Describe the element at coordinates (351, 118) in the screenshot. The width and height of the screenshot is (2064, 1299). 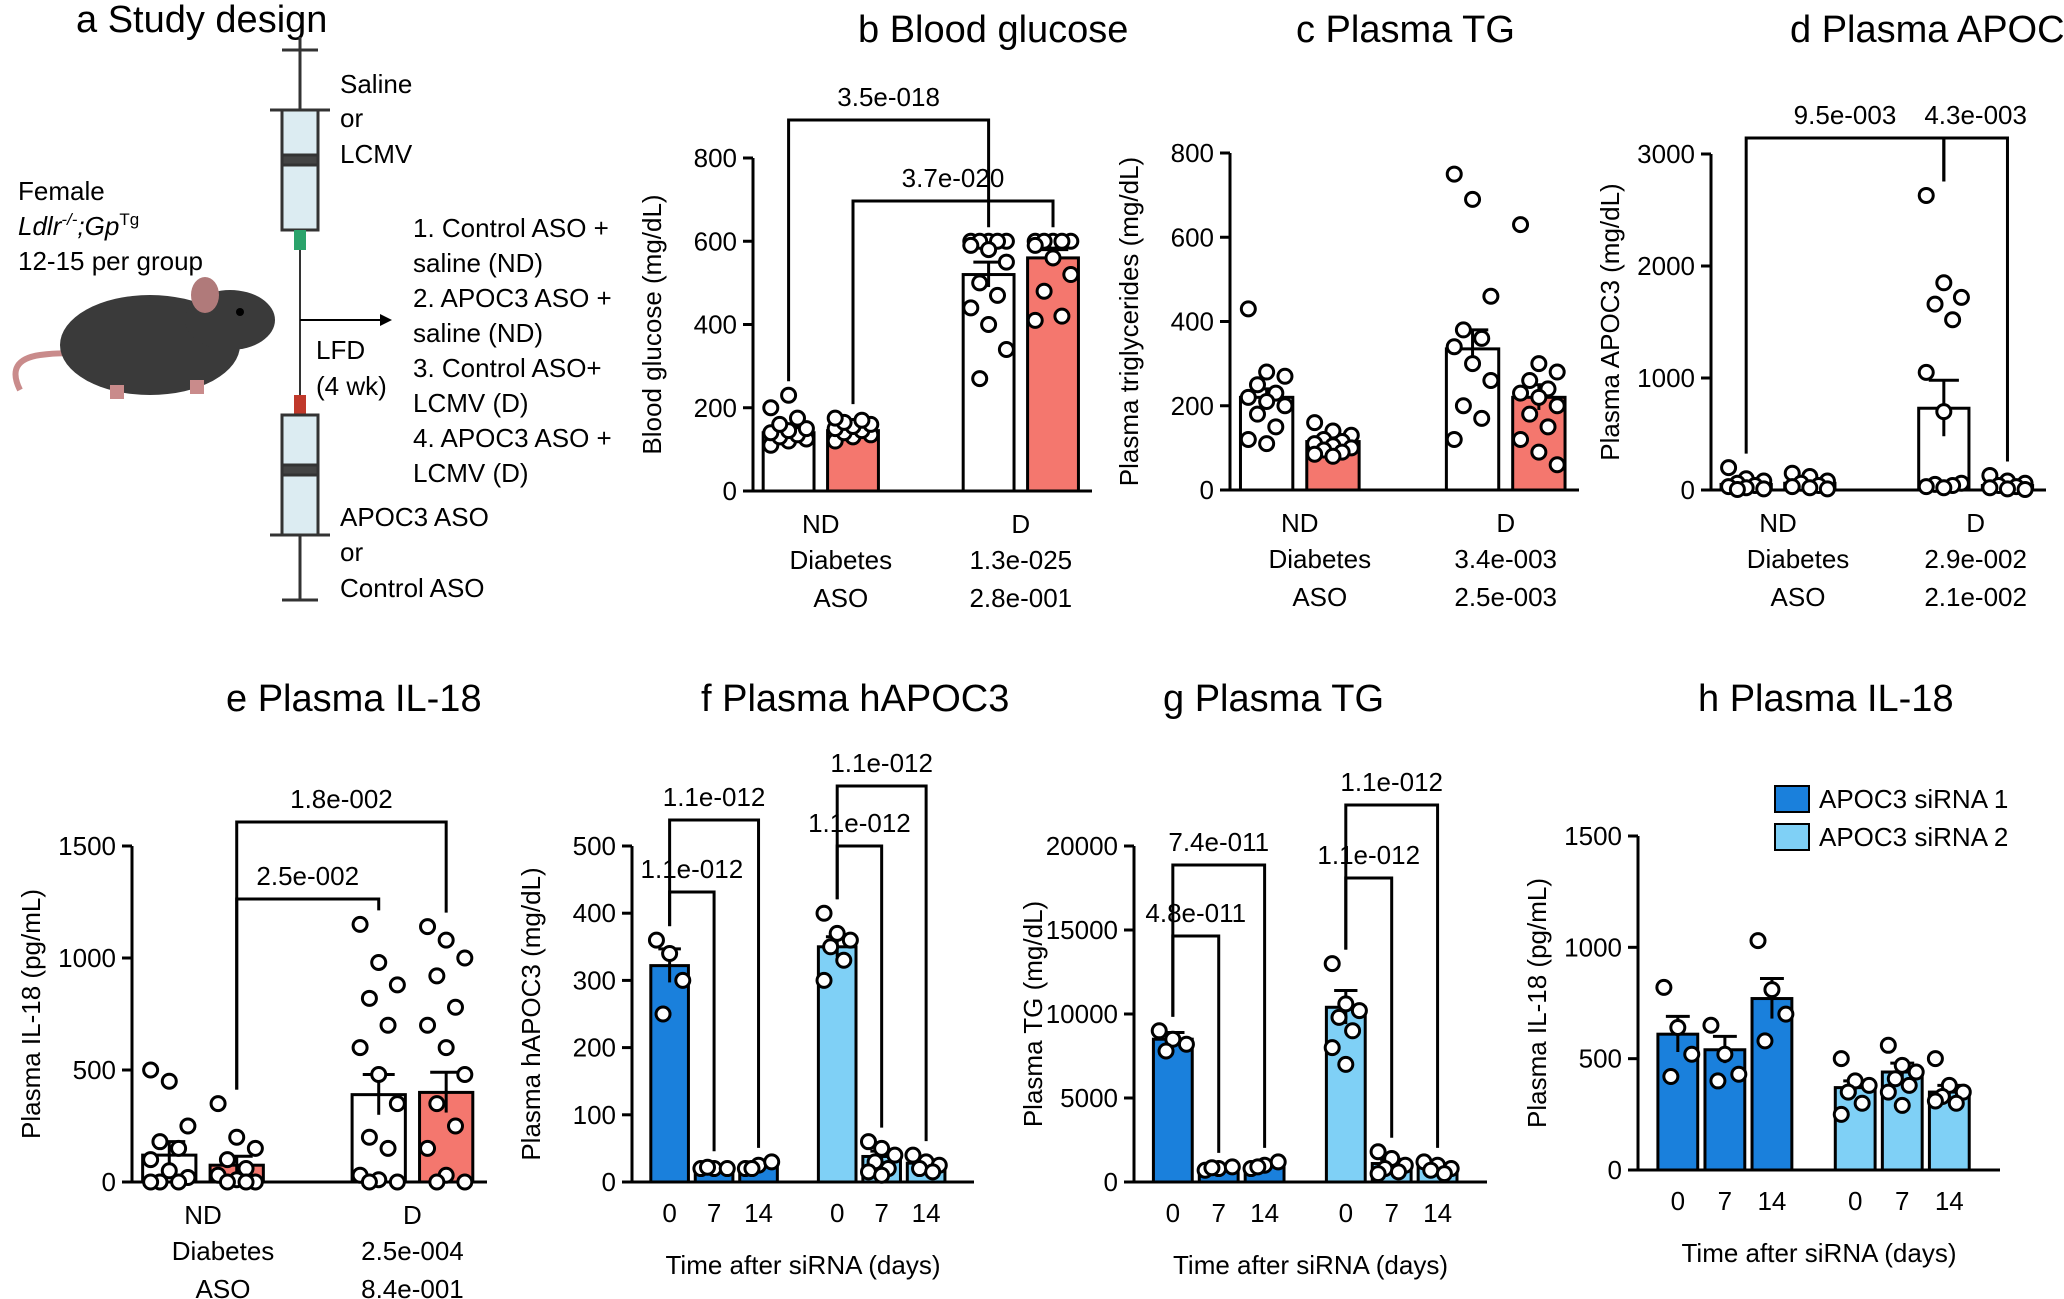
I see `label: or` at that location.